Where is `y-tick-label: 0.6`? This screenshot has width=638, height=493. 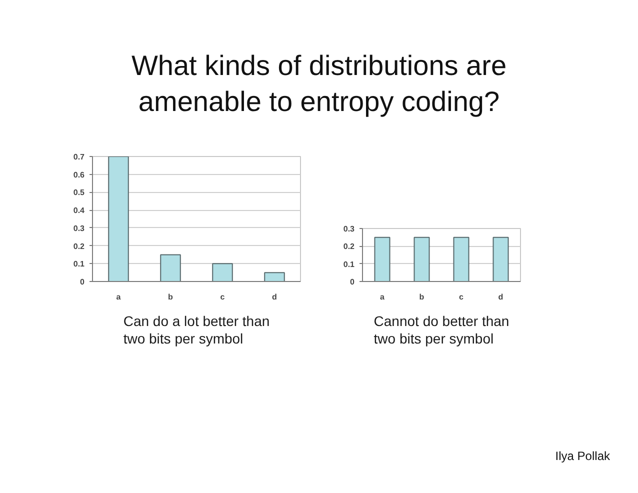 y-tick-label: 0.6 is located at coordinates (79, 175).